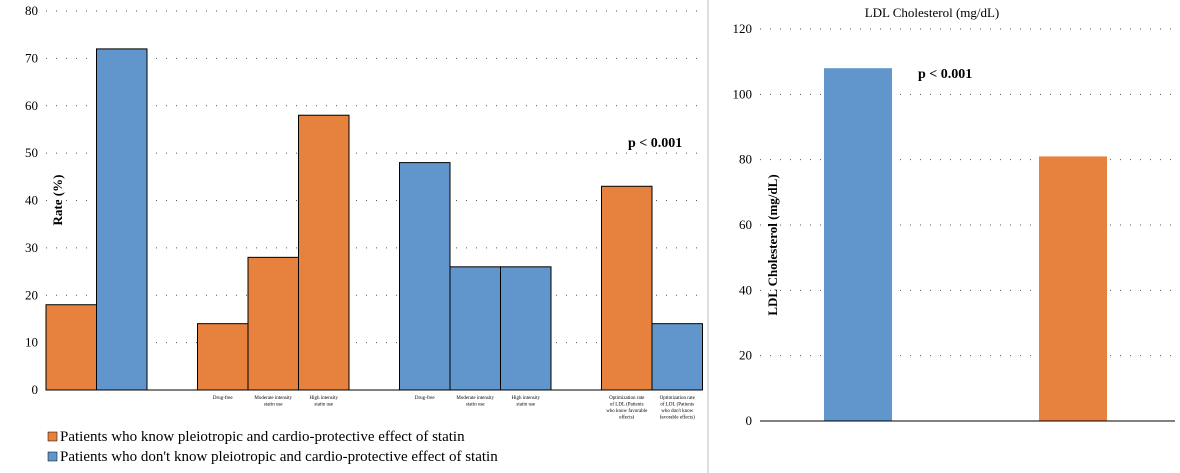 Image resolution: width=1180 pixels, height=473 pixels. What do you see at coordinates (743, 28) in the screenshot?
I see `y-tick-label: 120` at bounding box center [743, 28].